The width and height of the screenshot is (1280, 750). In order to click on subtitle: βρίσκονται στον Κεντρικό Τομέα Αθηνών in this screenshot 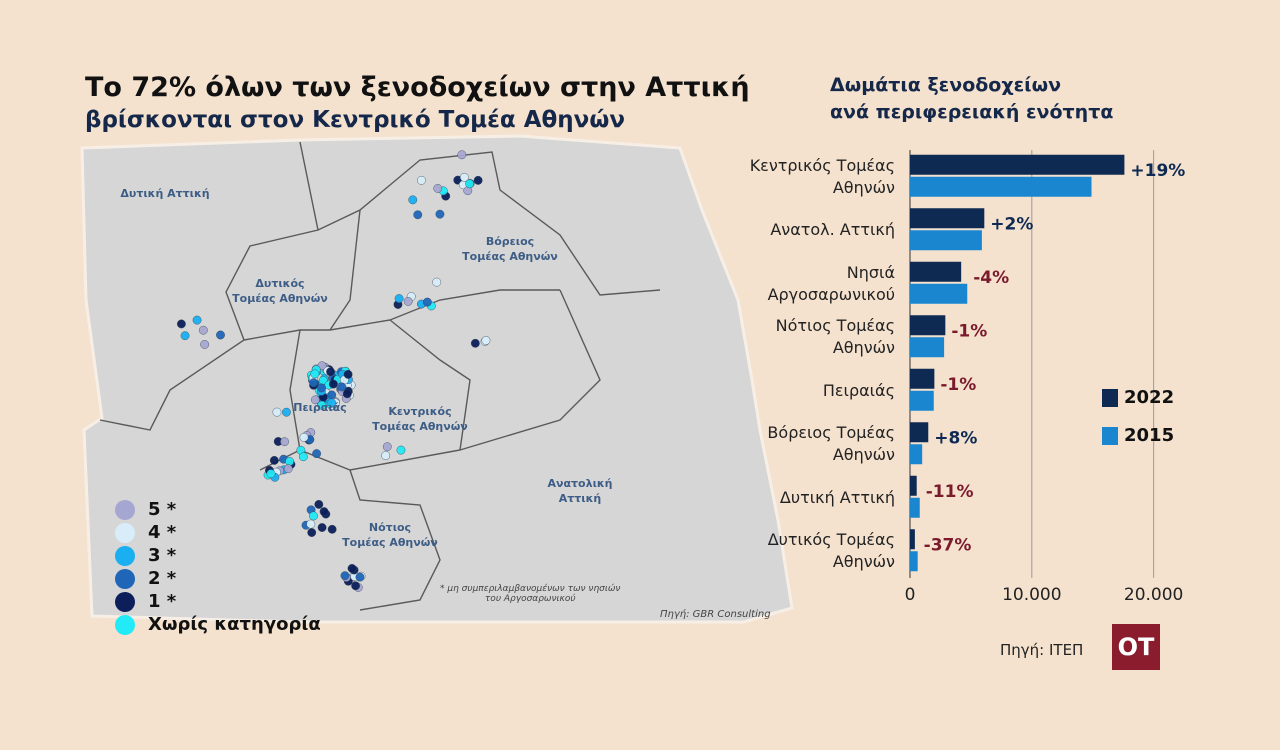, I will do `click(355, 120)`.